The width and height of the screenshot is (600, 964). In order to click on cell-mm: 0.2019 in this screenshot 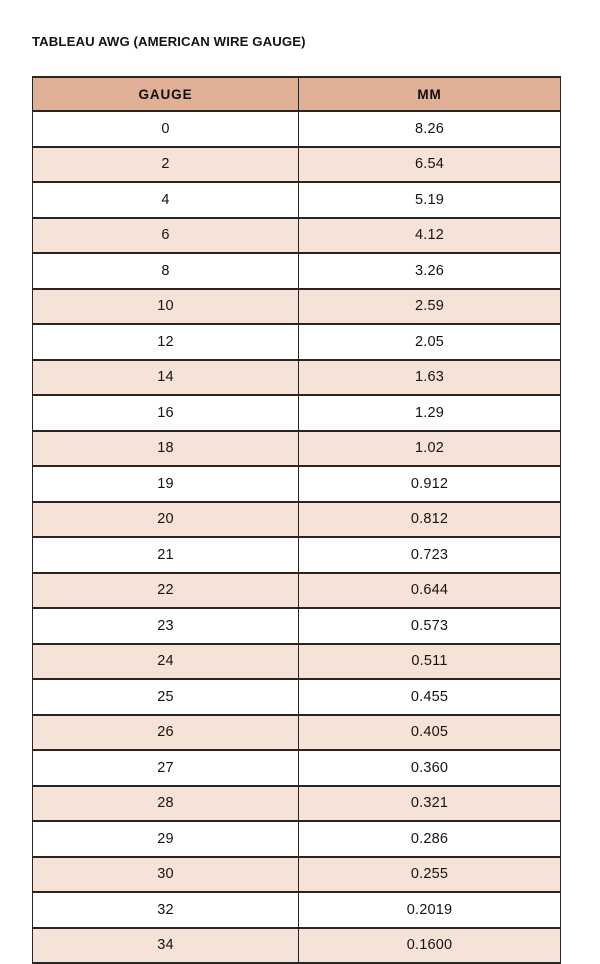, I will do `click(429, 910)`.